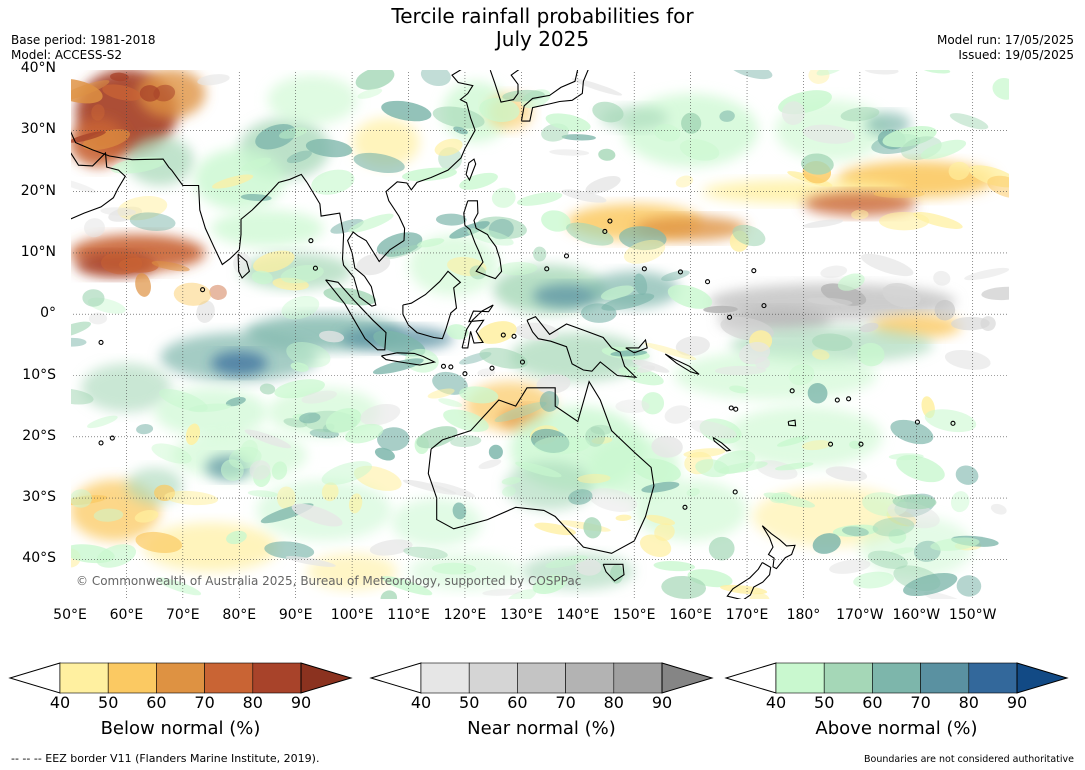 The height and width of the screenshot is (770, 1085). I want to click on longitude-label: 150°E, so click(634, 615).